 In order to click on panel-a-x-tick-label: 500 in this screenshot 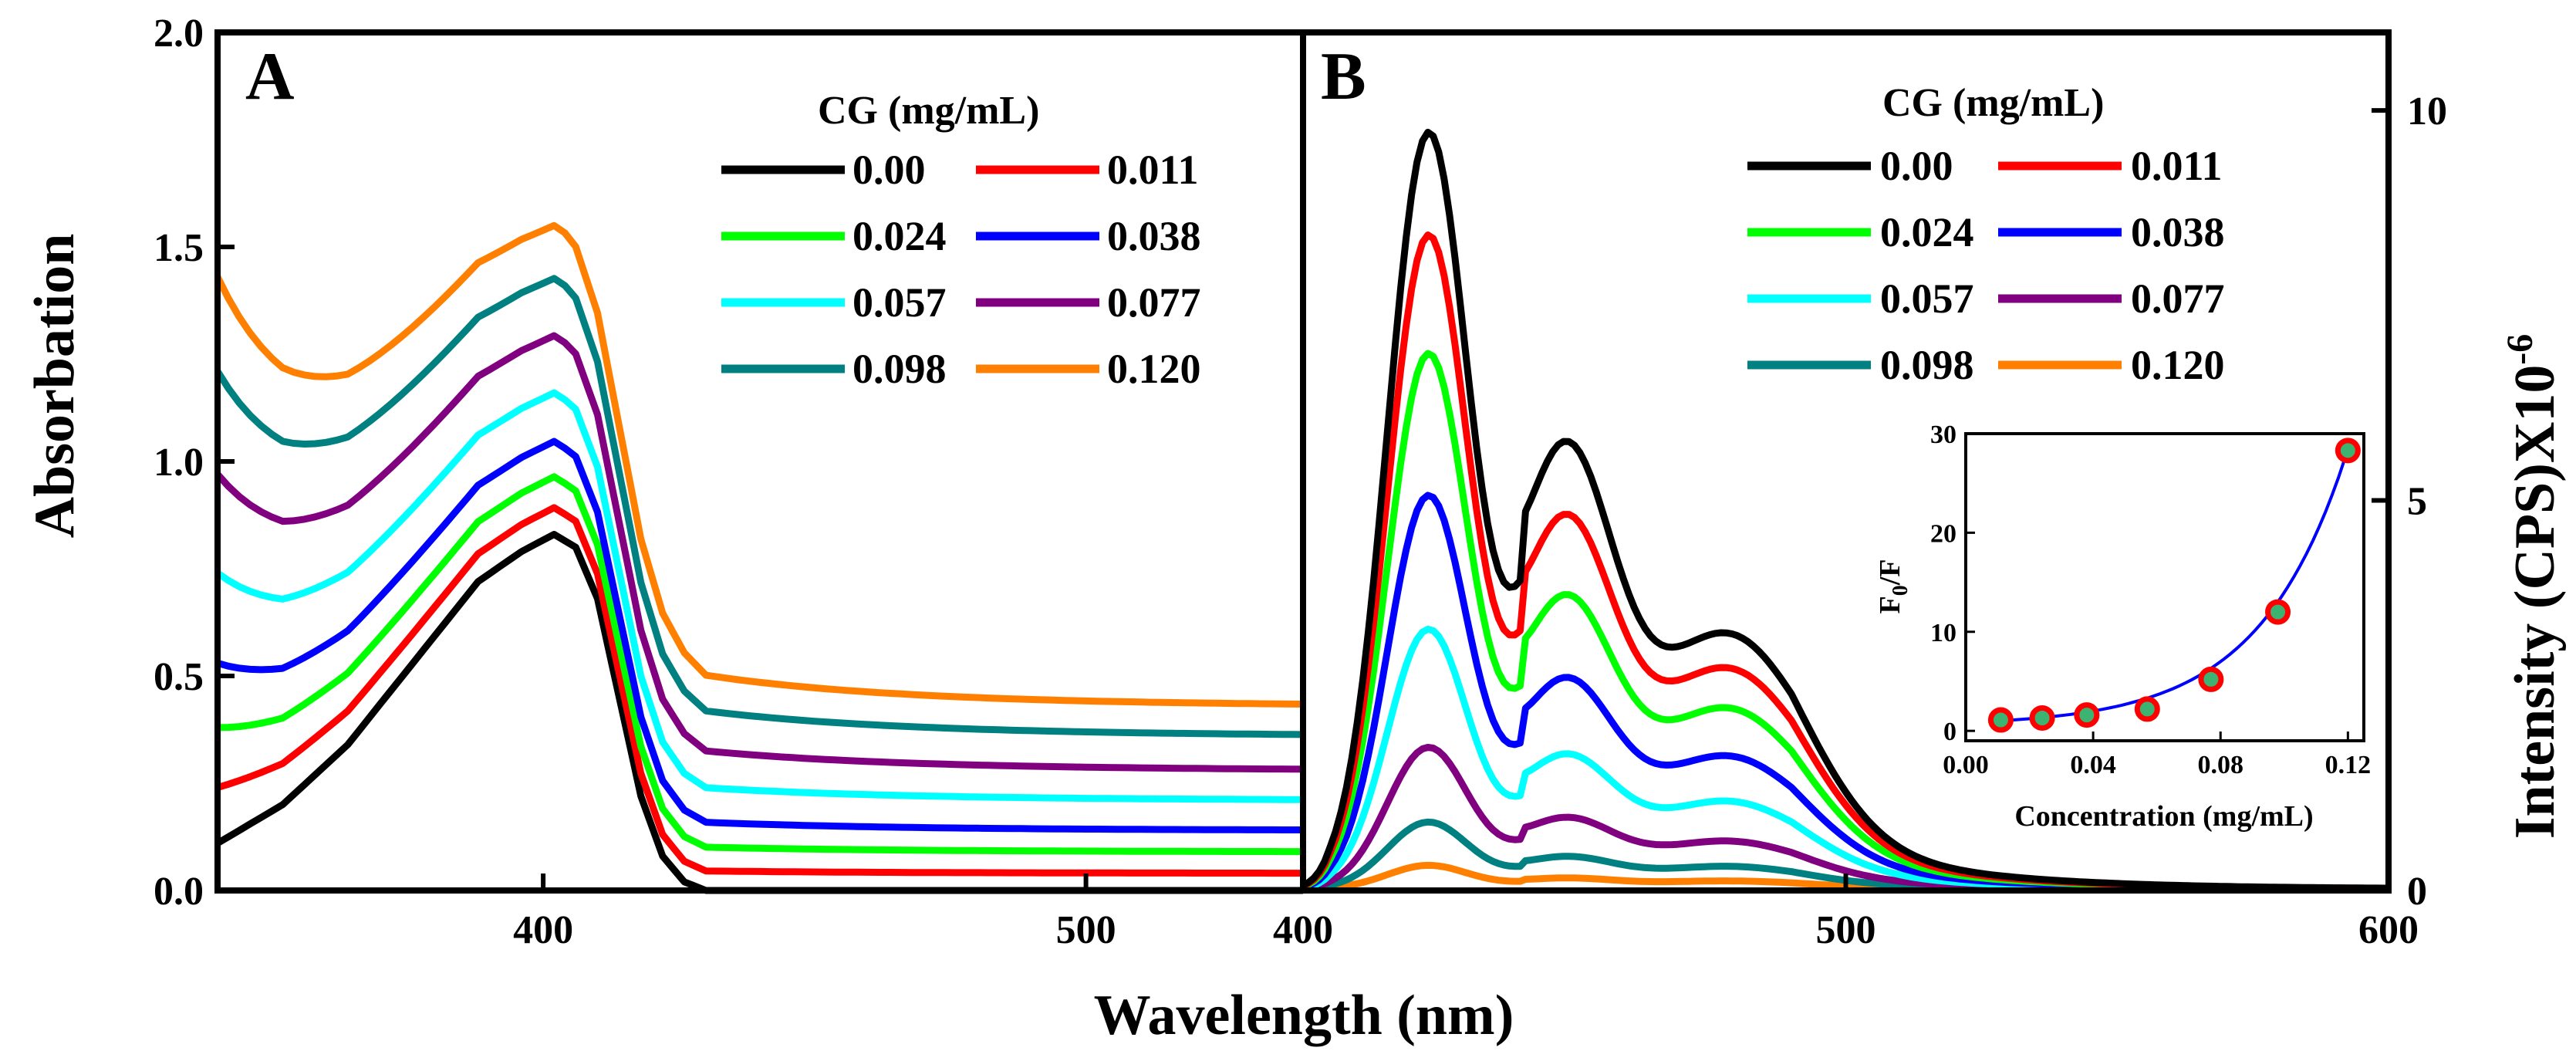, I will do `click(1086, 930)`.